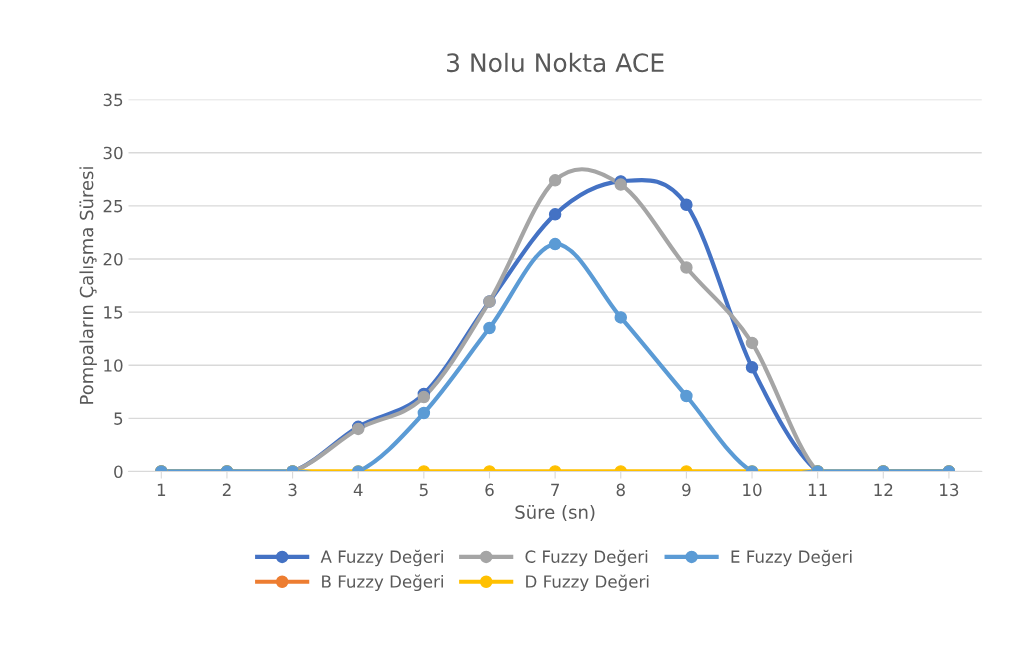  Describe the element at coordinates (586, 558) in the screenshot. I see `legend-label: C Fuzzy Değeri` at that location.